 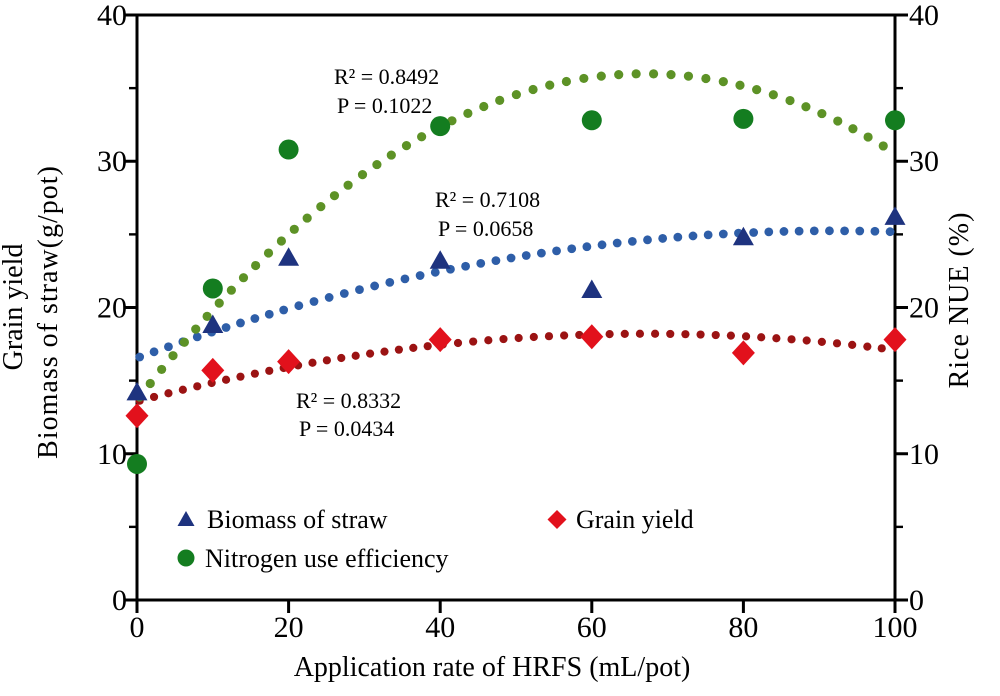 I want to click on legend-diamond-marker, so click(x=557, y=519).